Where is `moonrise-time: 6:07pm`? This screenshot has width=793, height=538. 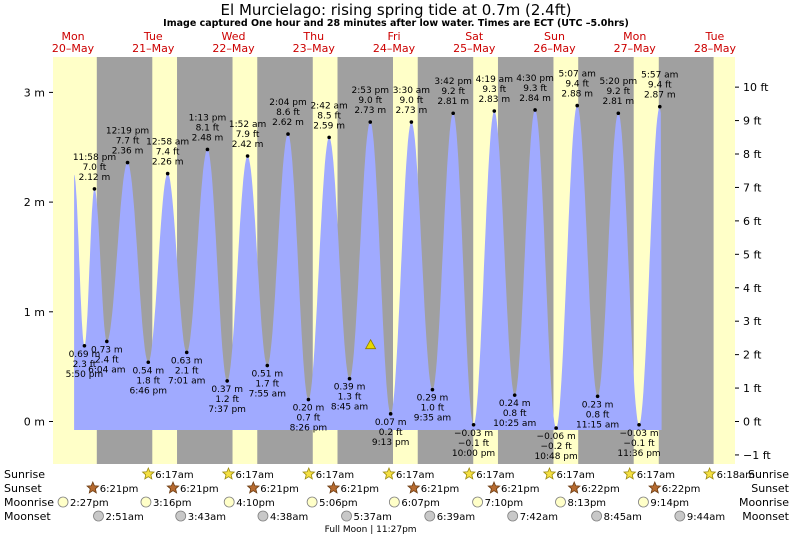
moonrise-time: 6:07pm is located at coordinates (420, 503).